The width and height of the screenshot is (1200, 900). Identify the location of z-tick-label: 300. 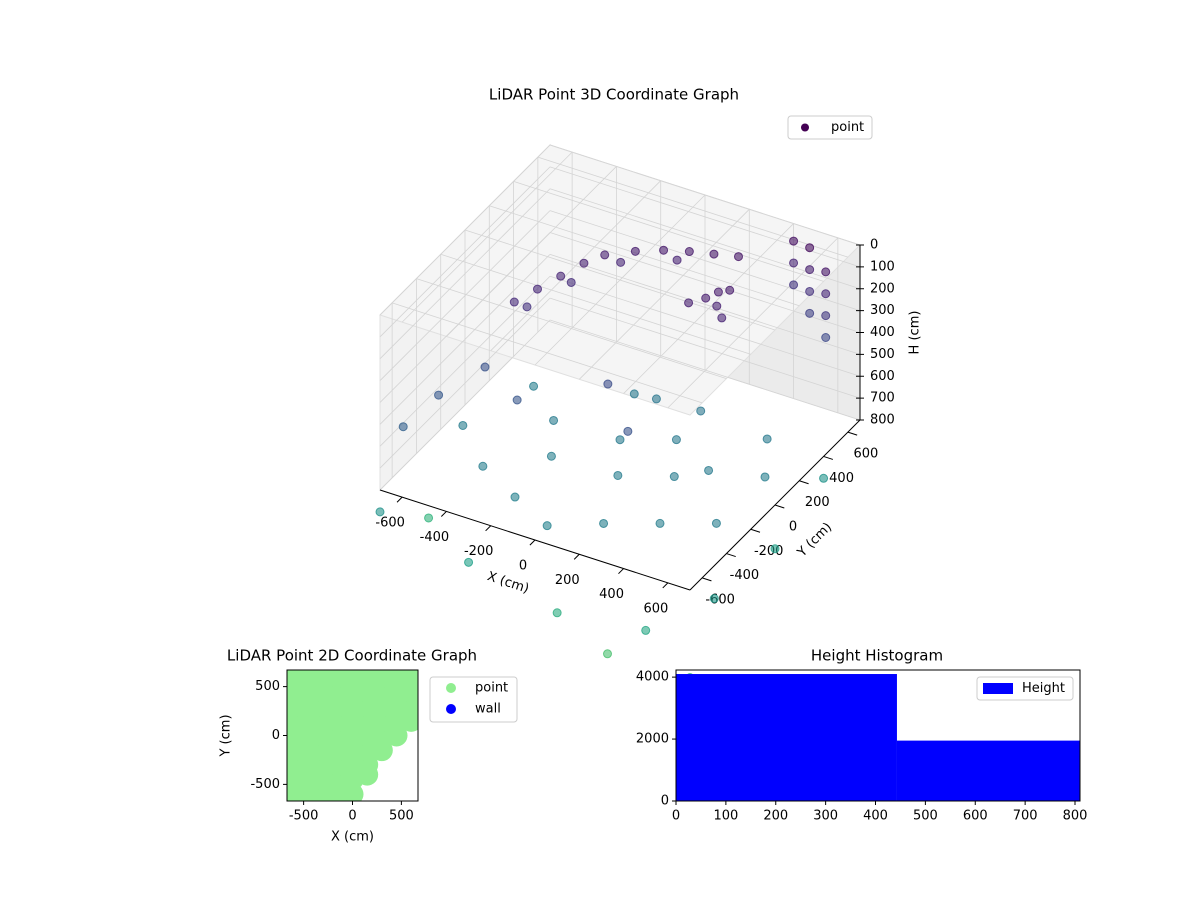
(882, 310).